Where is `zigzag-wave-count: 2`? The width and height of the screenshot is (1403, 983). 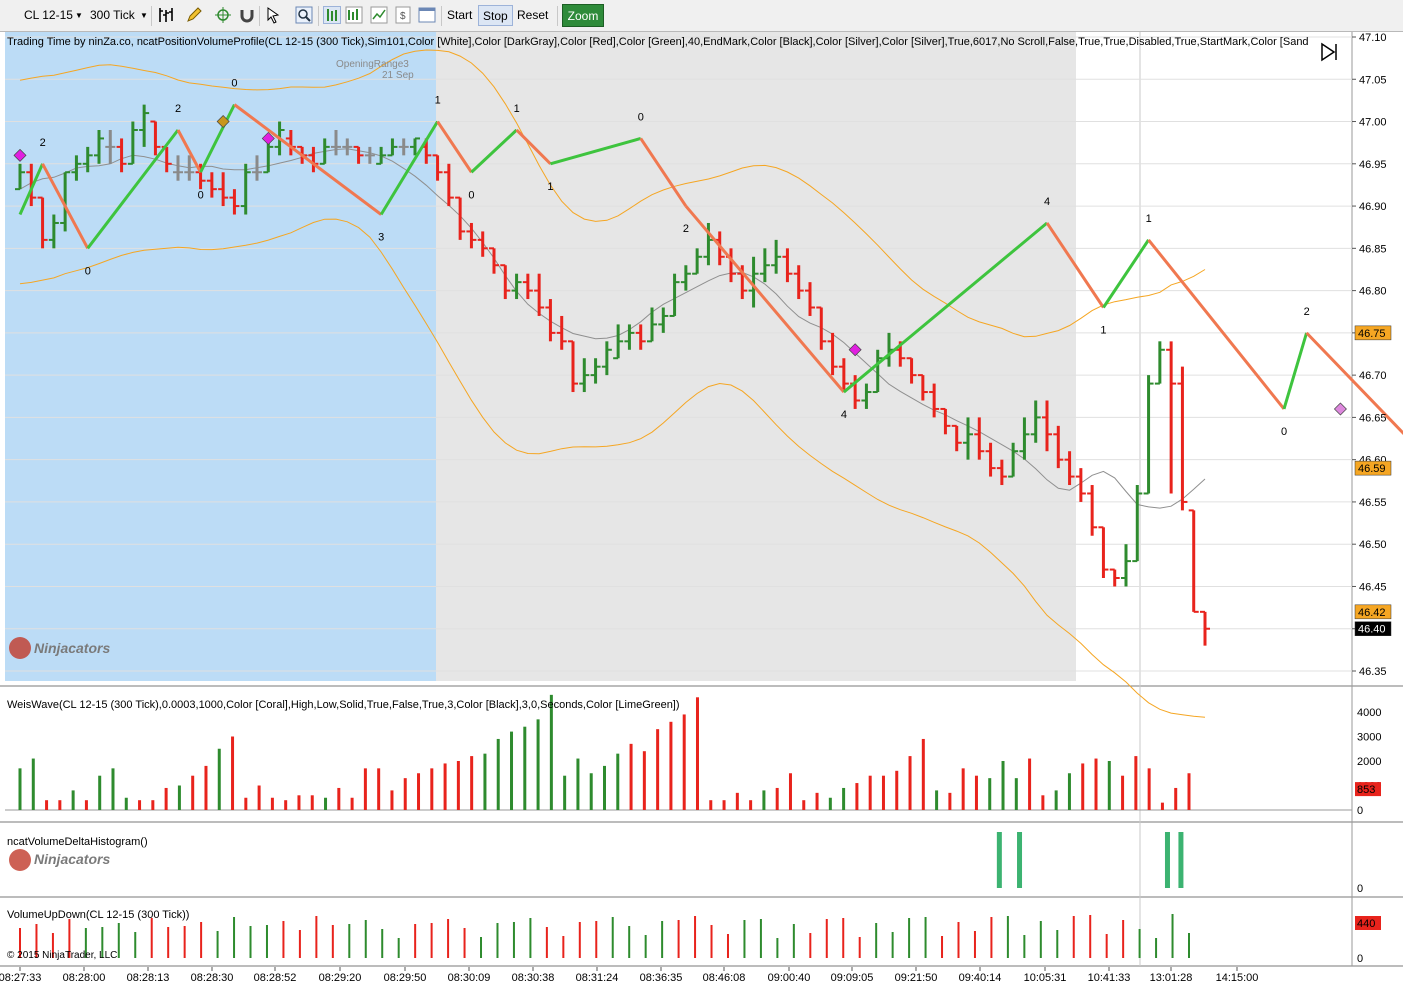 zigzag-wave-count: 2 is located at coordinates (43, 143).